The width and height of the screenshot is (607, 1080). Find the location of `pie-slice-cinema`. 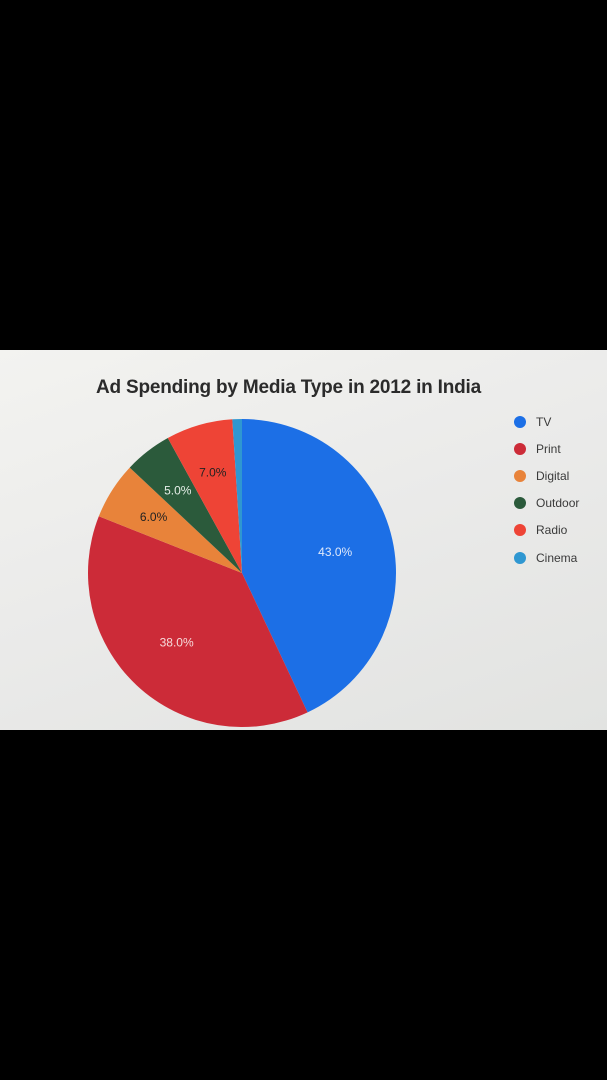

pie-slice-cinema is located at coordinates (237, 496).